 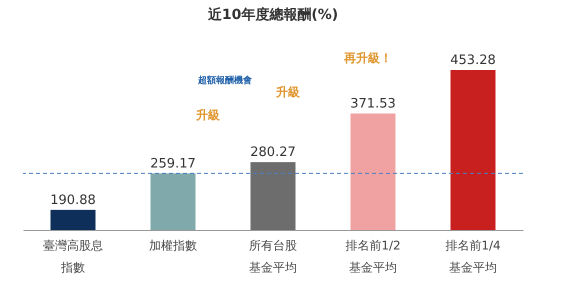 What do you see at coordinates (173, 164) in the screenshot?
I see `data-label: 259.17` at bounding box center [173, 164].